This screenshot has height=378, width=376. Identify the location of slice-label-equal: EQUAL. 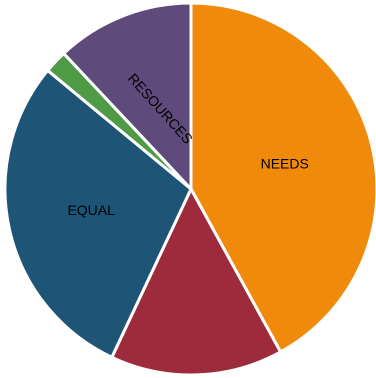
(91, 210).